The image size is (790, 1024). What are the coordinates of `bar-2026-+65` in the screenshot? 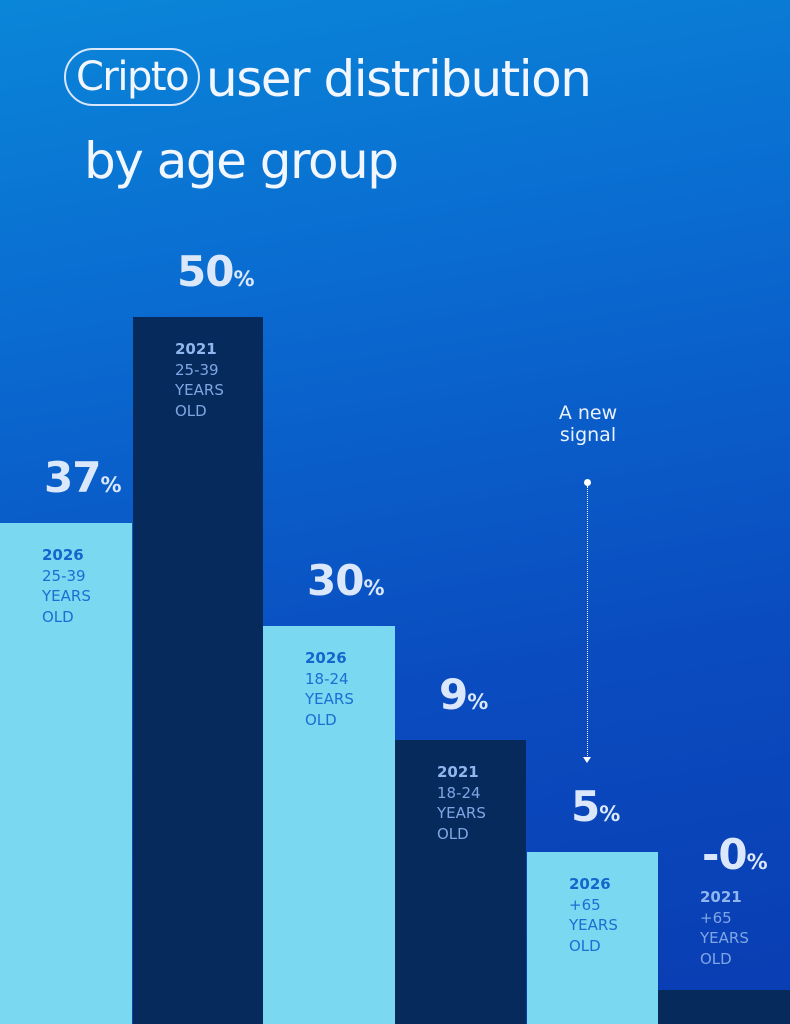 It's located at (592, 938).